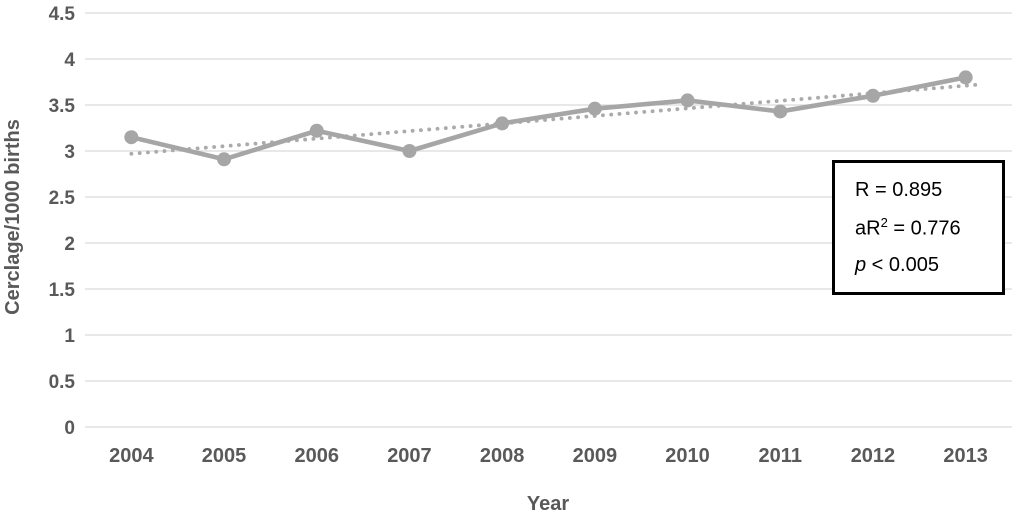 The width and height of the screenshot is (1024, 526). I want to click on y-tick-label: 0, so click(69, 428).